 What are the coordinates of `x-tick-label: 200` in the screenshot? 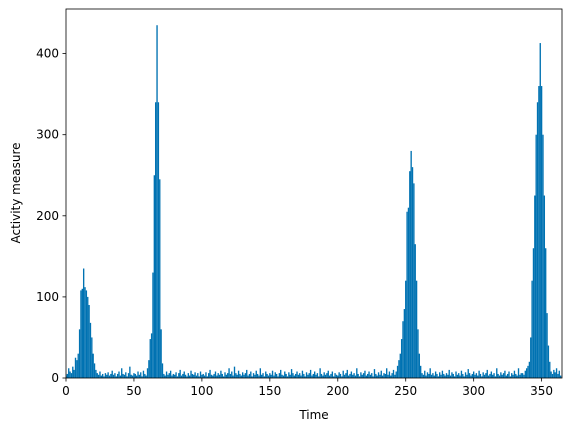 It's located at (337, 391).